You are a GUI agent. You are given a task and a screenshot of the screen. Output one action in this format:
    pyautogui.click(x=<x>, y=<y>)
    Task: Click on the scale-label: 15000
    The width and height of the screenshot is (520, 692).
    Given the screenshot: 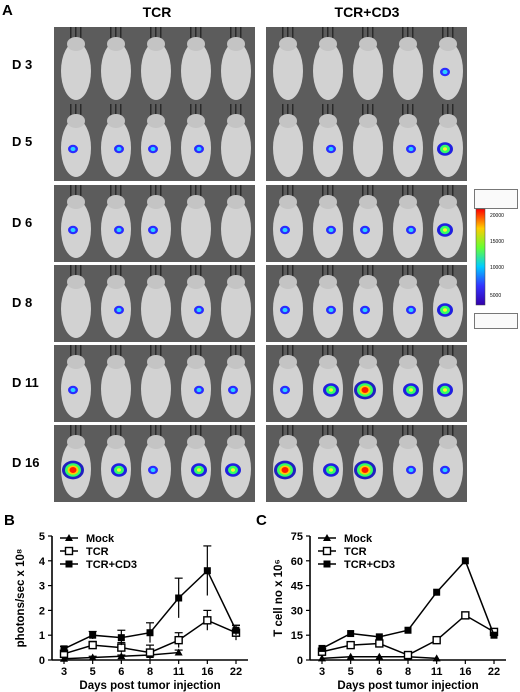 What is the action you would take?
    pyautogui.click(x=497, y=242)
    